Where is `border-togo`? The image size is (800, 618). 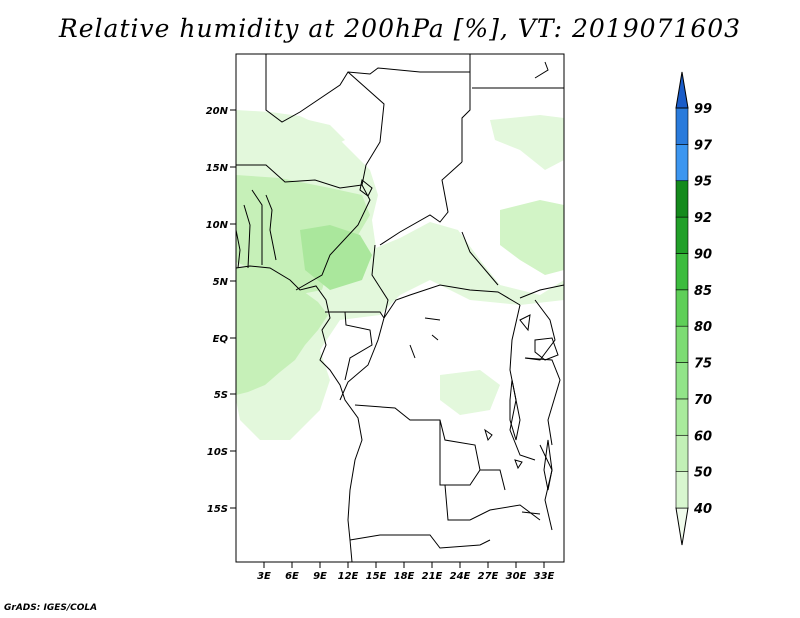 border-togo is located at coordinates (271, 227).